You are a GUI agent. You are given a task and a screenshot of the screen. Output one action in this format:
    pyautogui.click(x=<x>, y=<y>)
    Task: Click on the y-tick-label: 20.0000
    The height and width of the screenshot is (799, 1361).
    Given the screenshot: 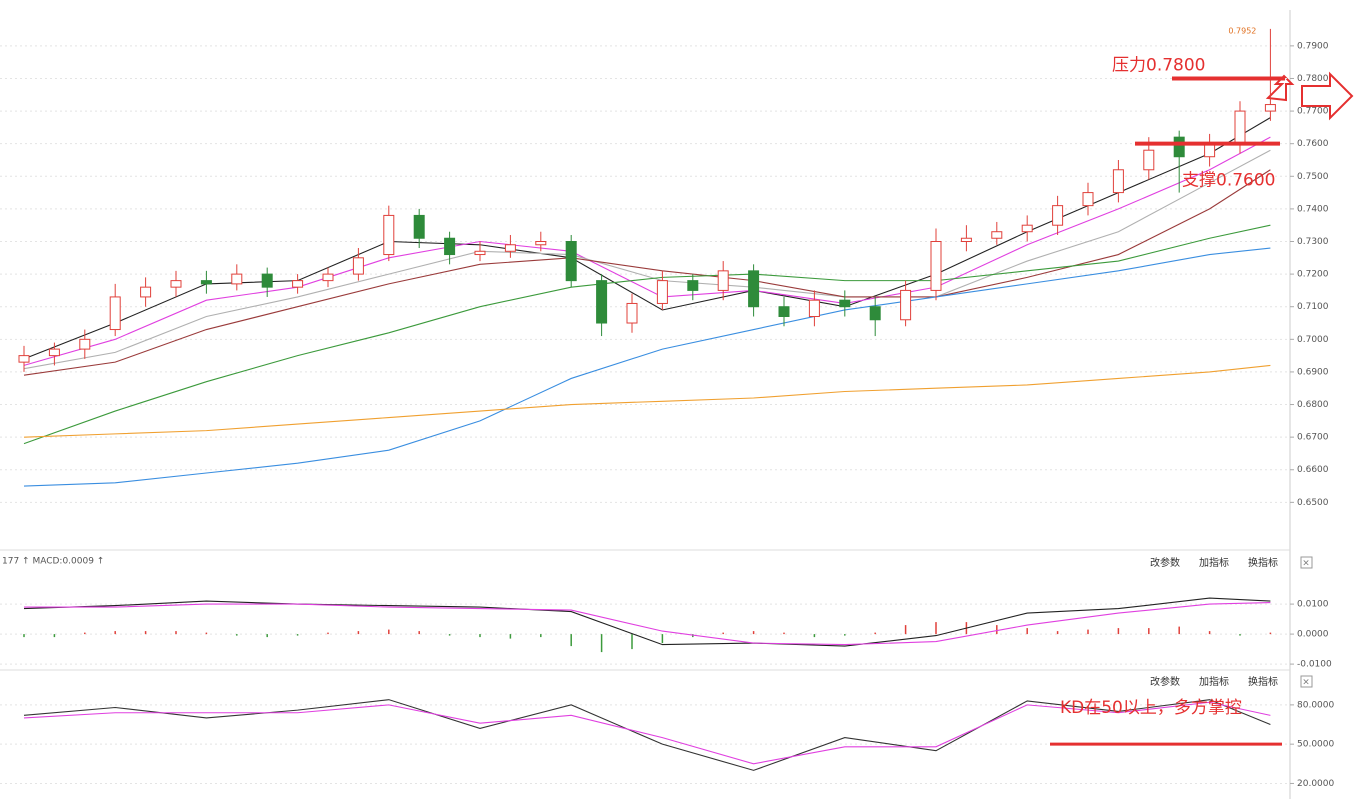 What is the action you would take?
    pyautogui.click(x=1315, y=784)
    